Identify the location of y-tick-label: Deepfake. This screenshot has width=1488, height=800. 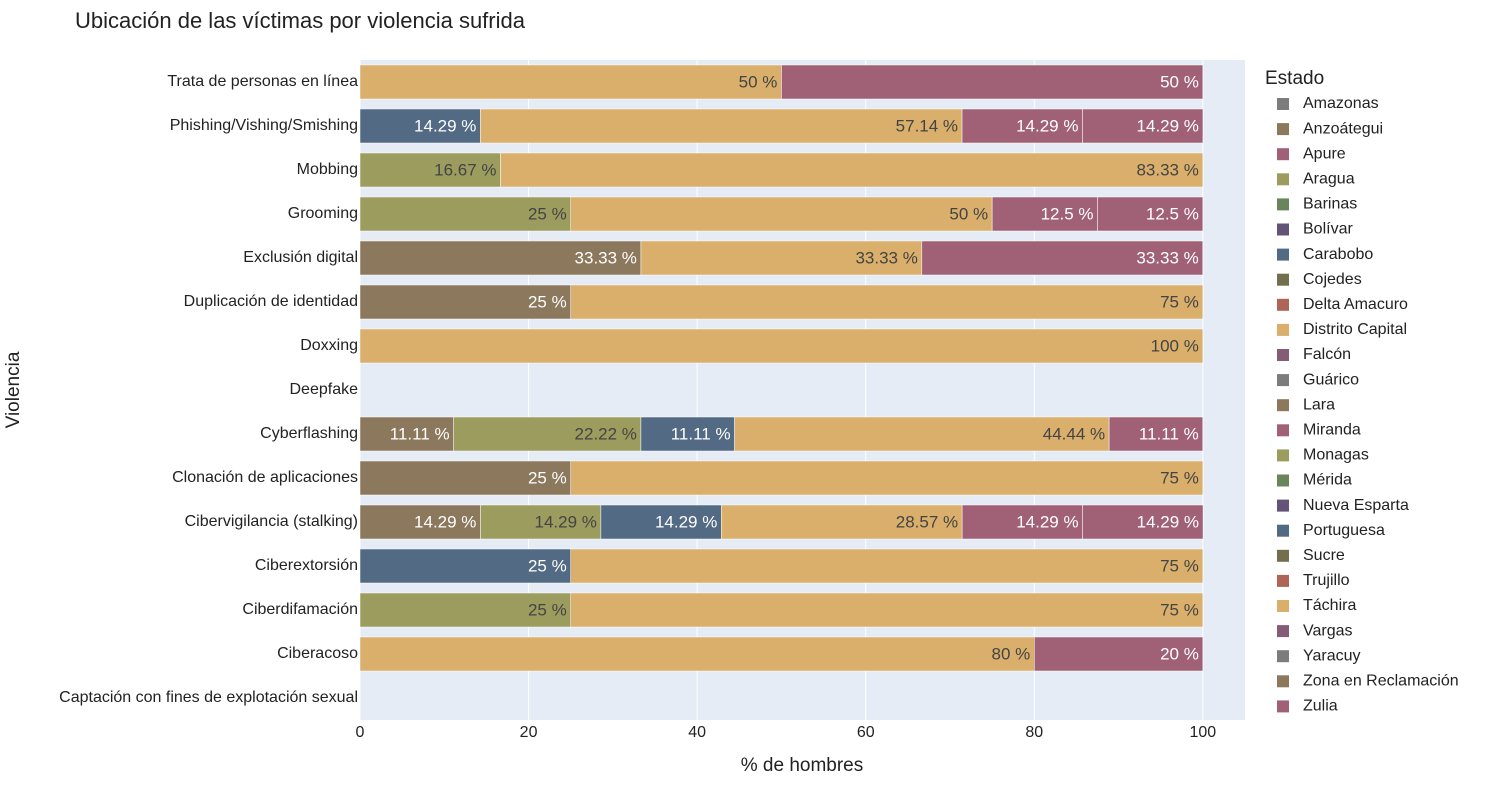
(324, 389).